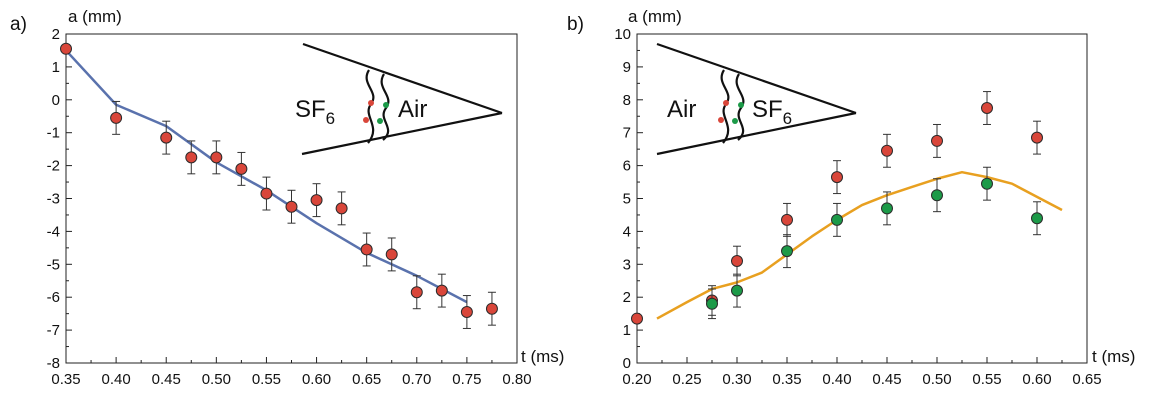 This screenshot has height=397, width=1157. I want to click on y-tick-label: 10, so click(622, 34).